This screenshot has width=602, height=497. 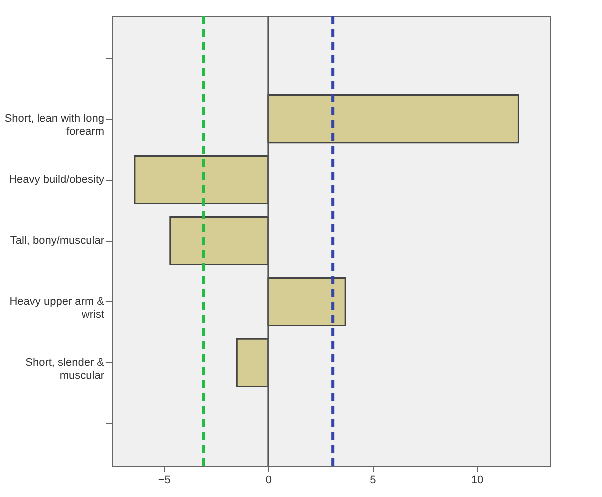 What do you see at coordinates (54, 125) in the screenshot?
I see `y-tick-label: Short, lean with long forearm` at bounding box center [54, 125].